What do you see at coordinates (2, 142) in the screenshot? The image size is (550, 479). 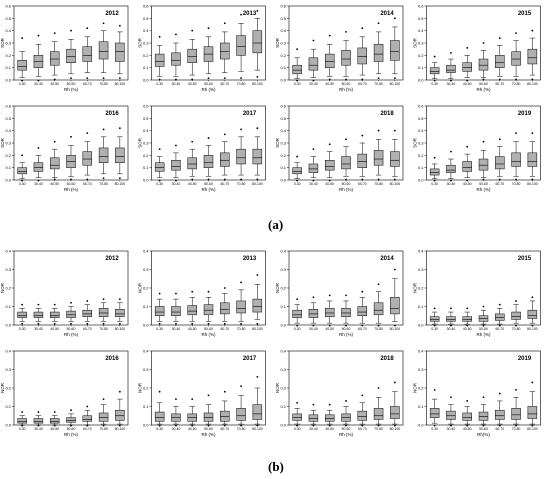 I see `y-axis-label: SOR` at bounding box center [2, 142].